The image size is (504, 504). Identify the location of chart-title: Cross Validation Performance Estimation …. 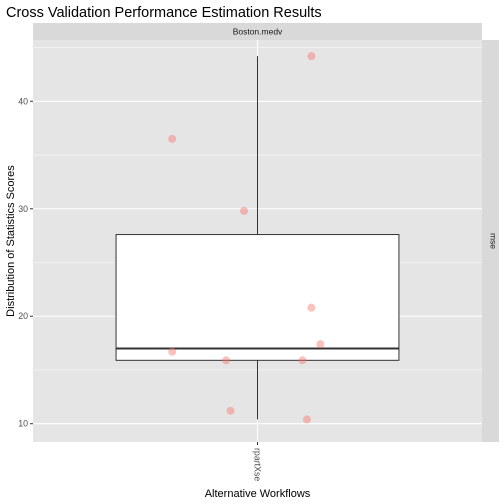
(164, 13).